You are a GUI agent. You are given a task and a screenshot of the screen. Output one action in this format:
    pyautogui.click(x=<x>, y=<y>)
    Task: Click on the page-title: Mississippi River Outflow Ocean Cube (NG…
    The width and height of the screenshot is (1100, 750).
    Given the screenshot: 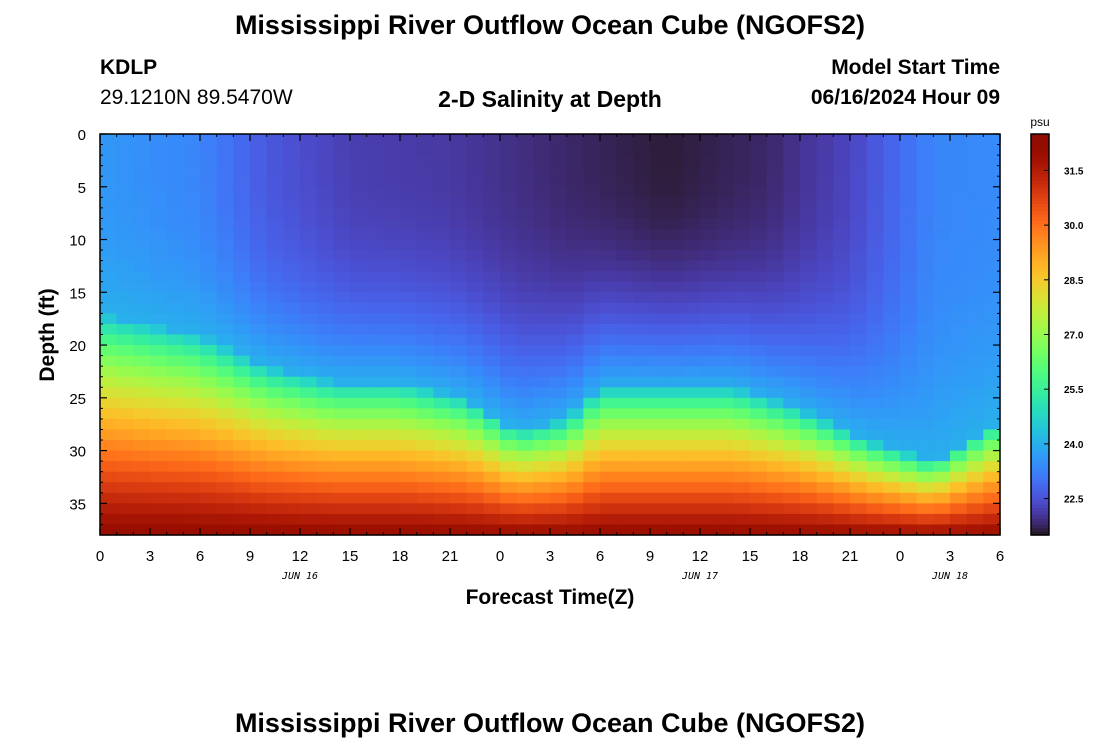 What is the action you would take?
    pyautogui.click(x=550, y=25)
    